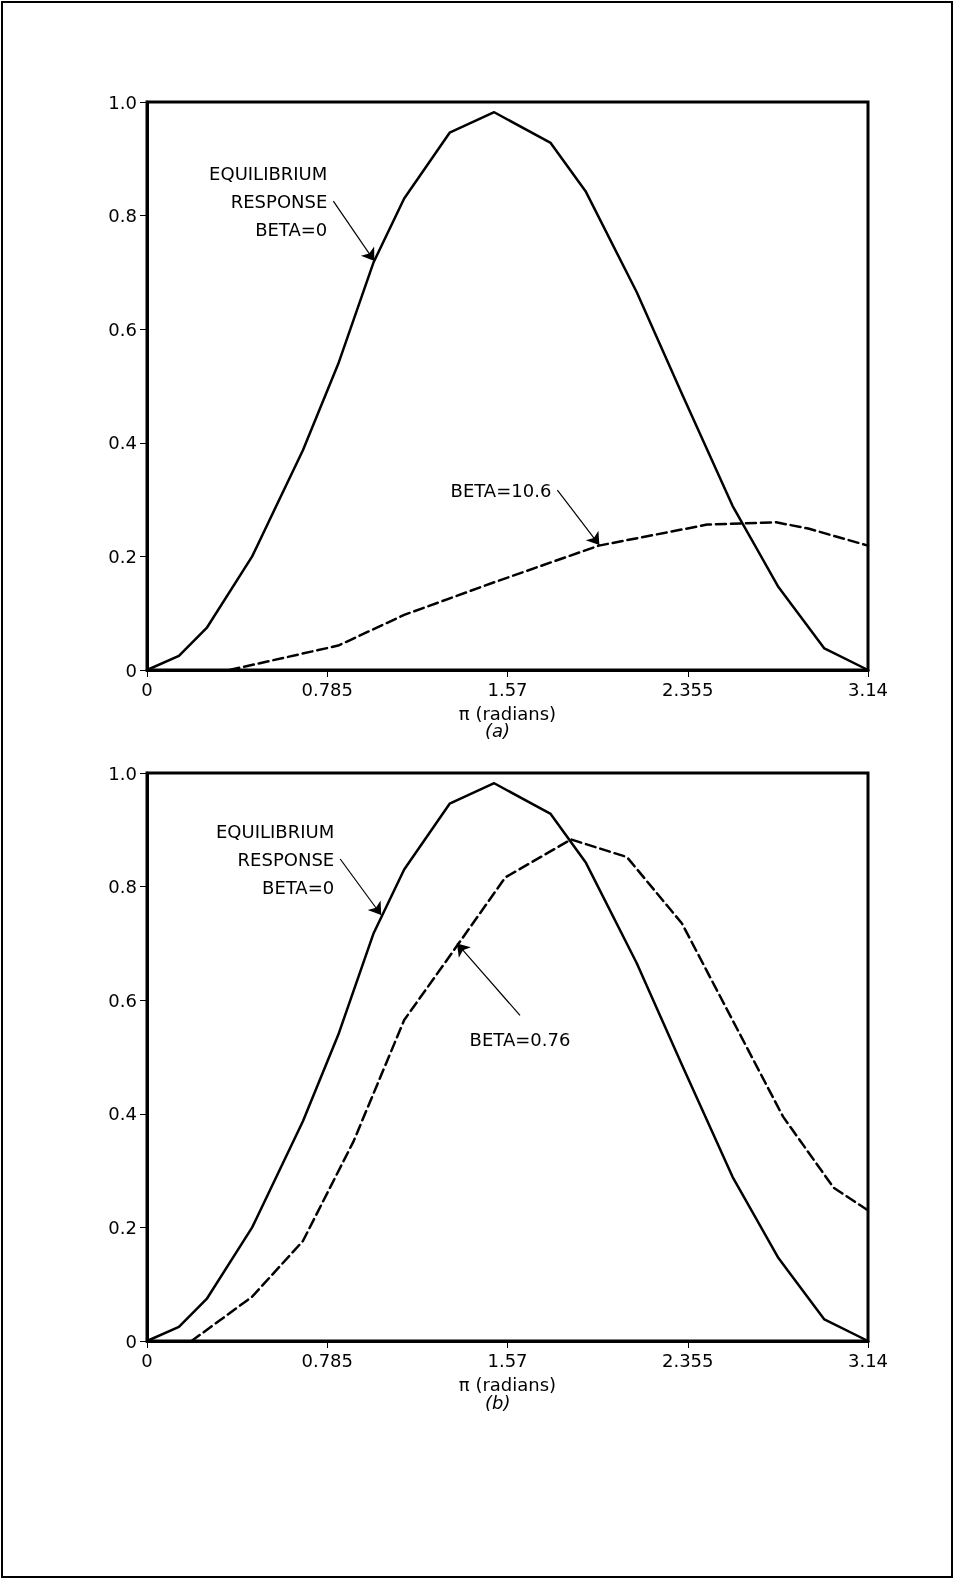 Image resolution: width=954 pixels, height=1579 pixels. What do you see at coordinates (501, 490) in the screenshot?
I see `annotation: BETA=10.6` at bounding box center [501, 490].